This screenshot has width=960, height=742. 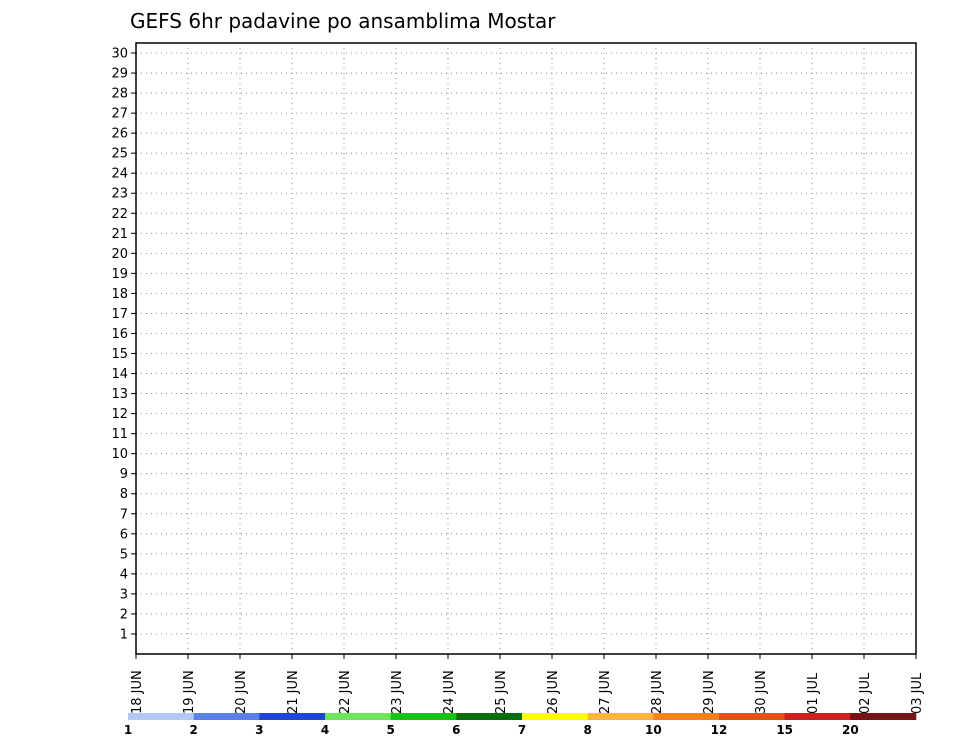 I want to click on y-tick-label: 26, so click(x=119, y=134).